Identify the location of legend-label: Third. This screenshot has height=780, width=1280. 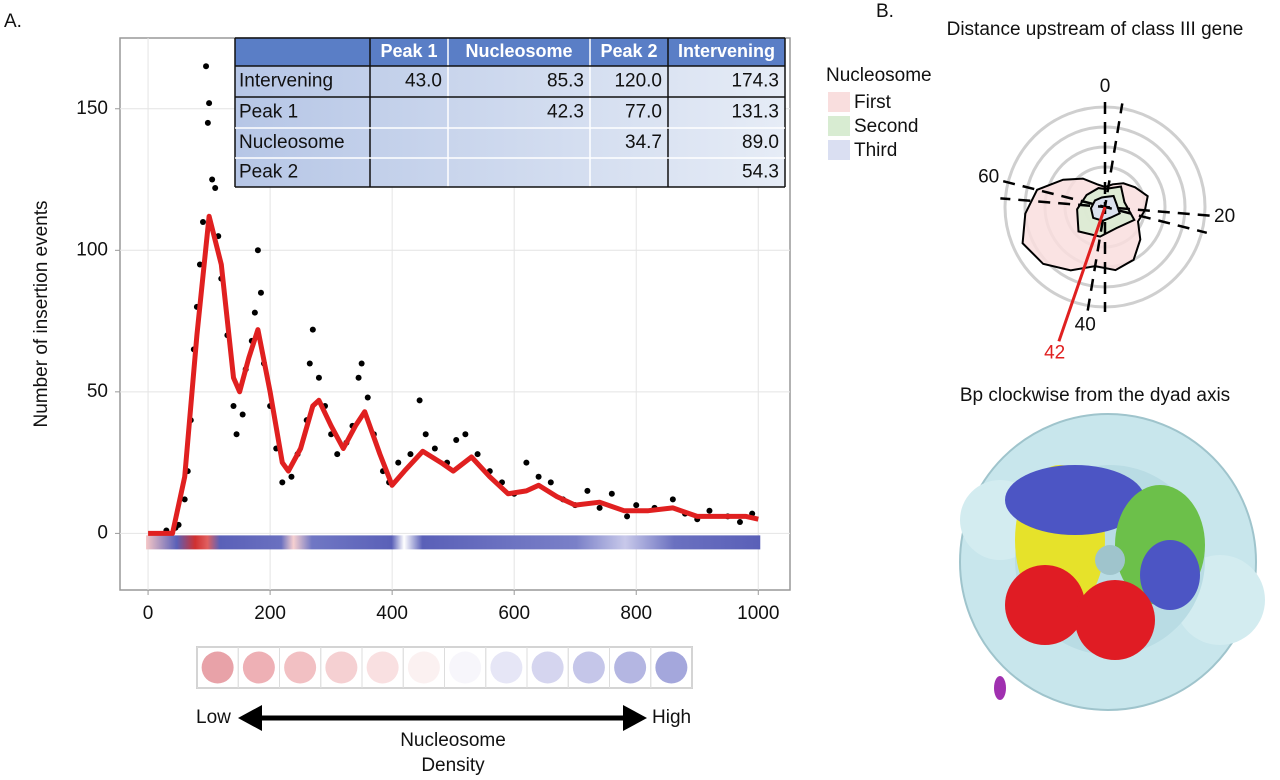
(875, 150).